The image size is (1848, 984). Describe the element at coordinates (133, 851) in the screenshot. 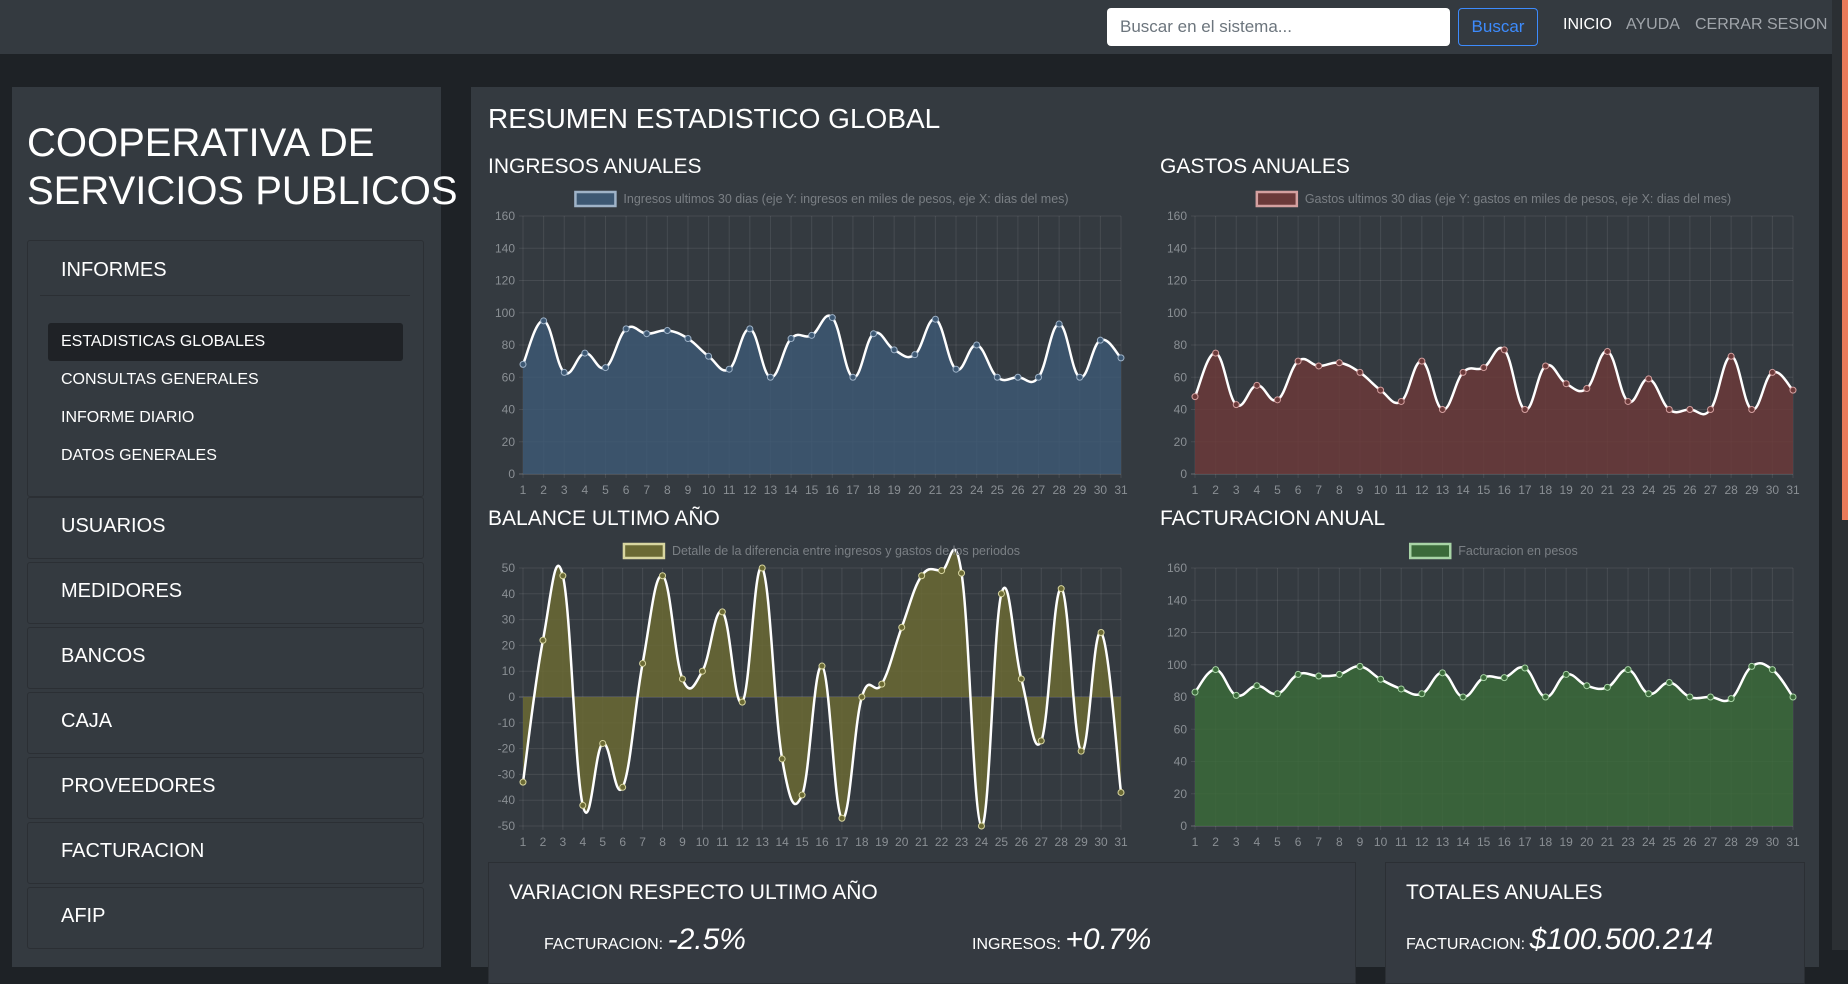

I see `menu-section: FACTURACION` at that location.